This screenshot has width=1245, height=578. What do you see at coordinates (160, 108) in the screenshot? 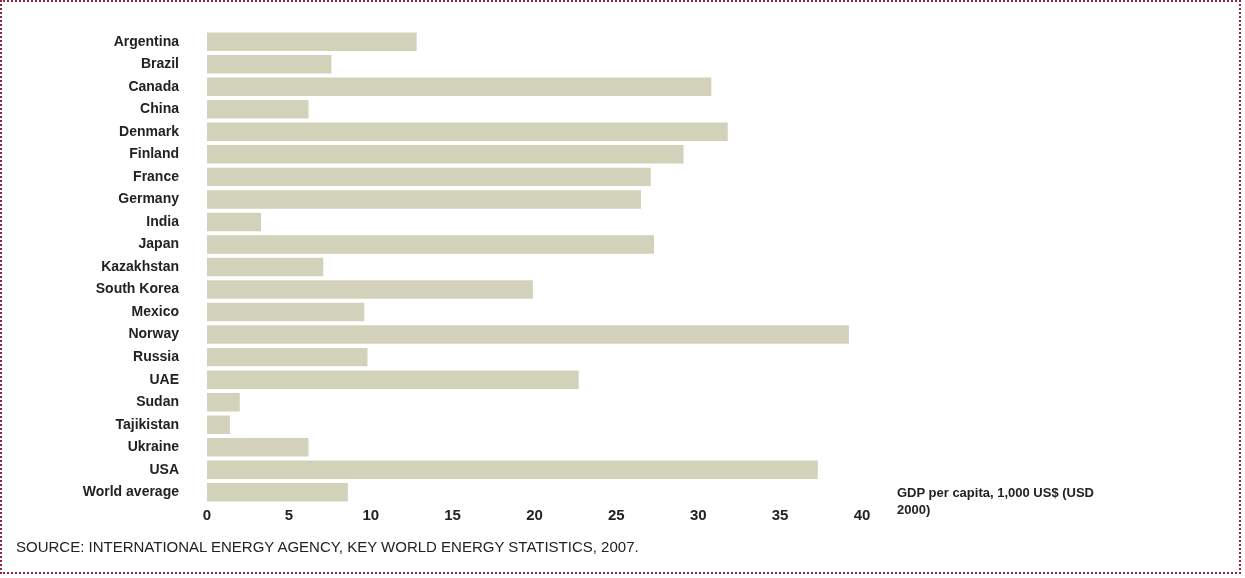
I see `y-tick-label: China` at bounding box center [160, 108].